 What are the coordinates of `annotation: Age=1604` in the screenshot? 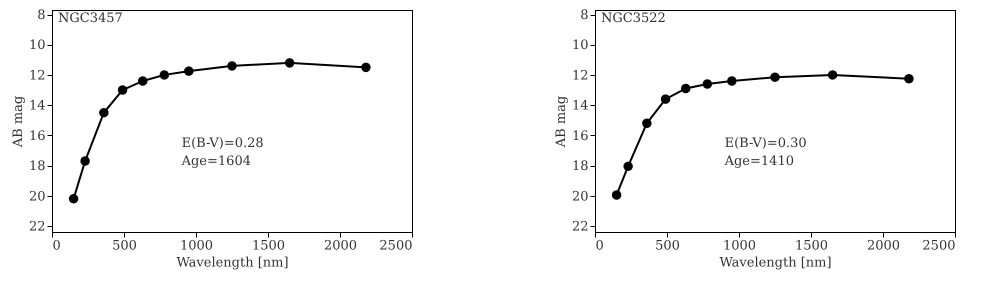 It's located at (215, 162).